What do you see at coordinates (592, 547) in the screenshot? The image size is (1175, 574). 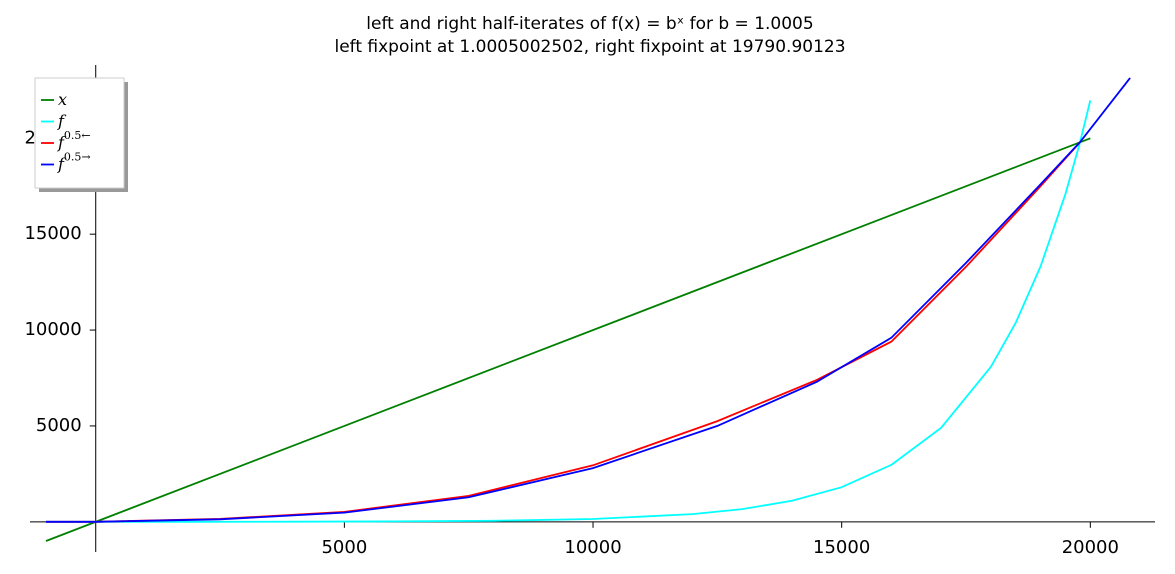 I see `x-tick-label: 10000` at bounding box center [592, 547].